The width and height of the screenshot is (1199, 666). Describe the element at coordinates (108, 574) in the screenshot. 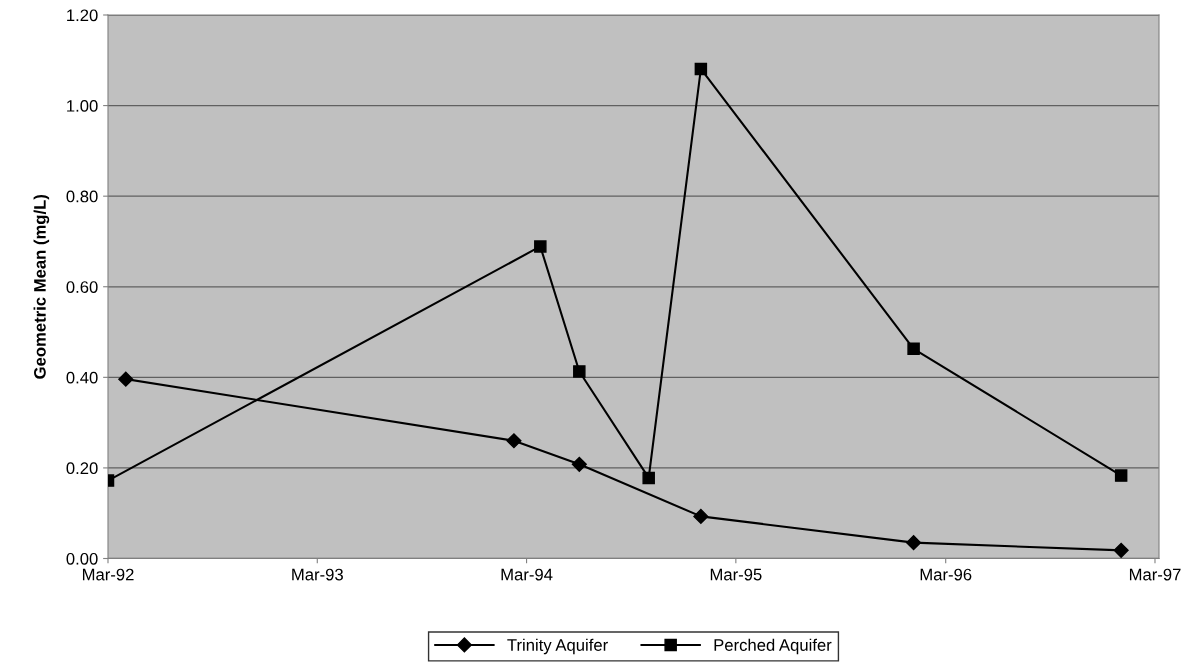

I see `x-tick-label: Mar-92` at that location.